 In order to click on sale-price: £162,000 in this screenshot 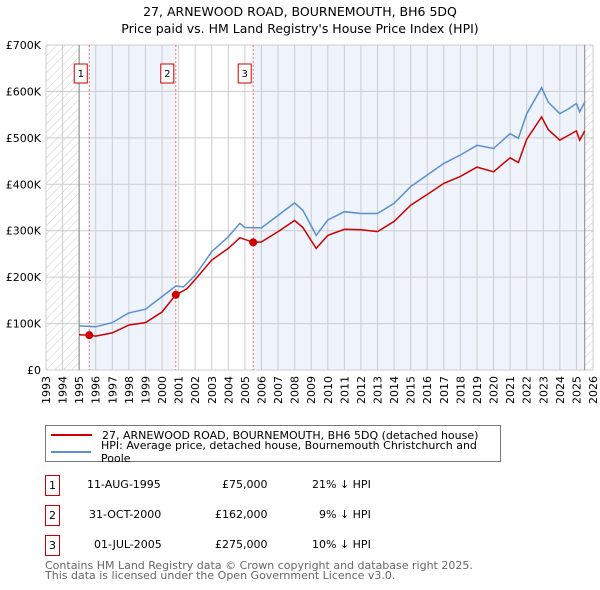, I will do `click(241, 514)`.